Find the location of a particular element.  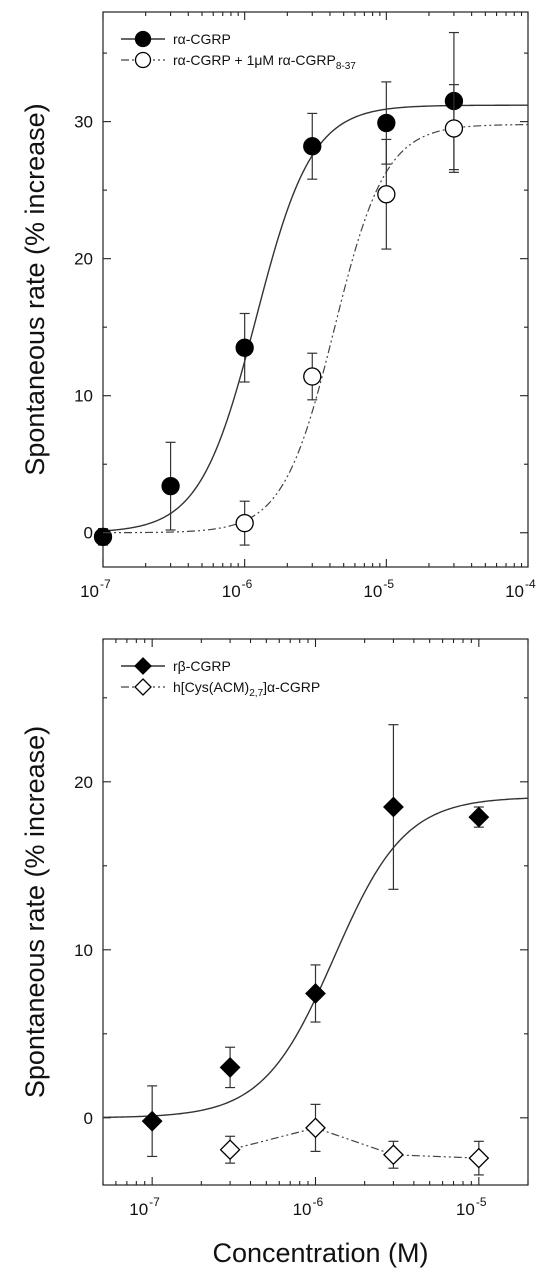

connecting-line is located at coordinates (354, 1143).